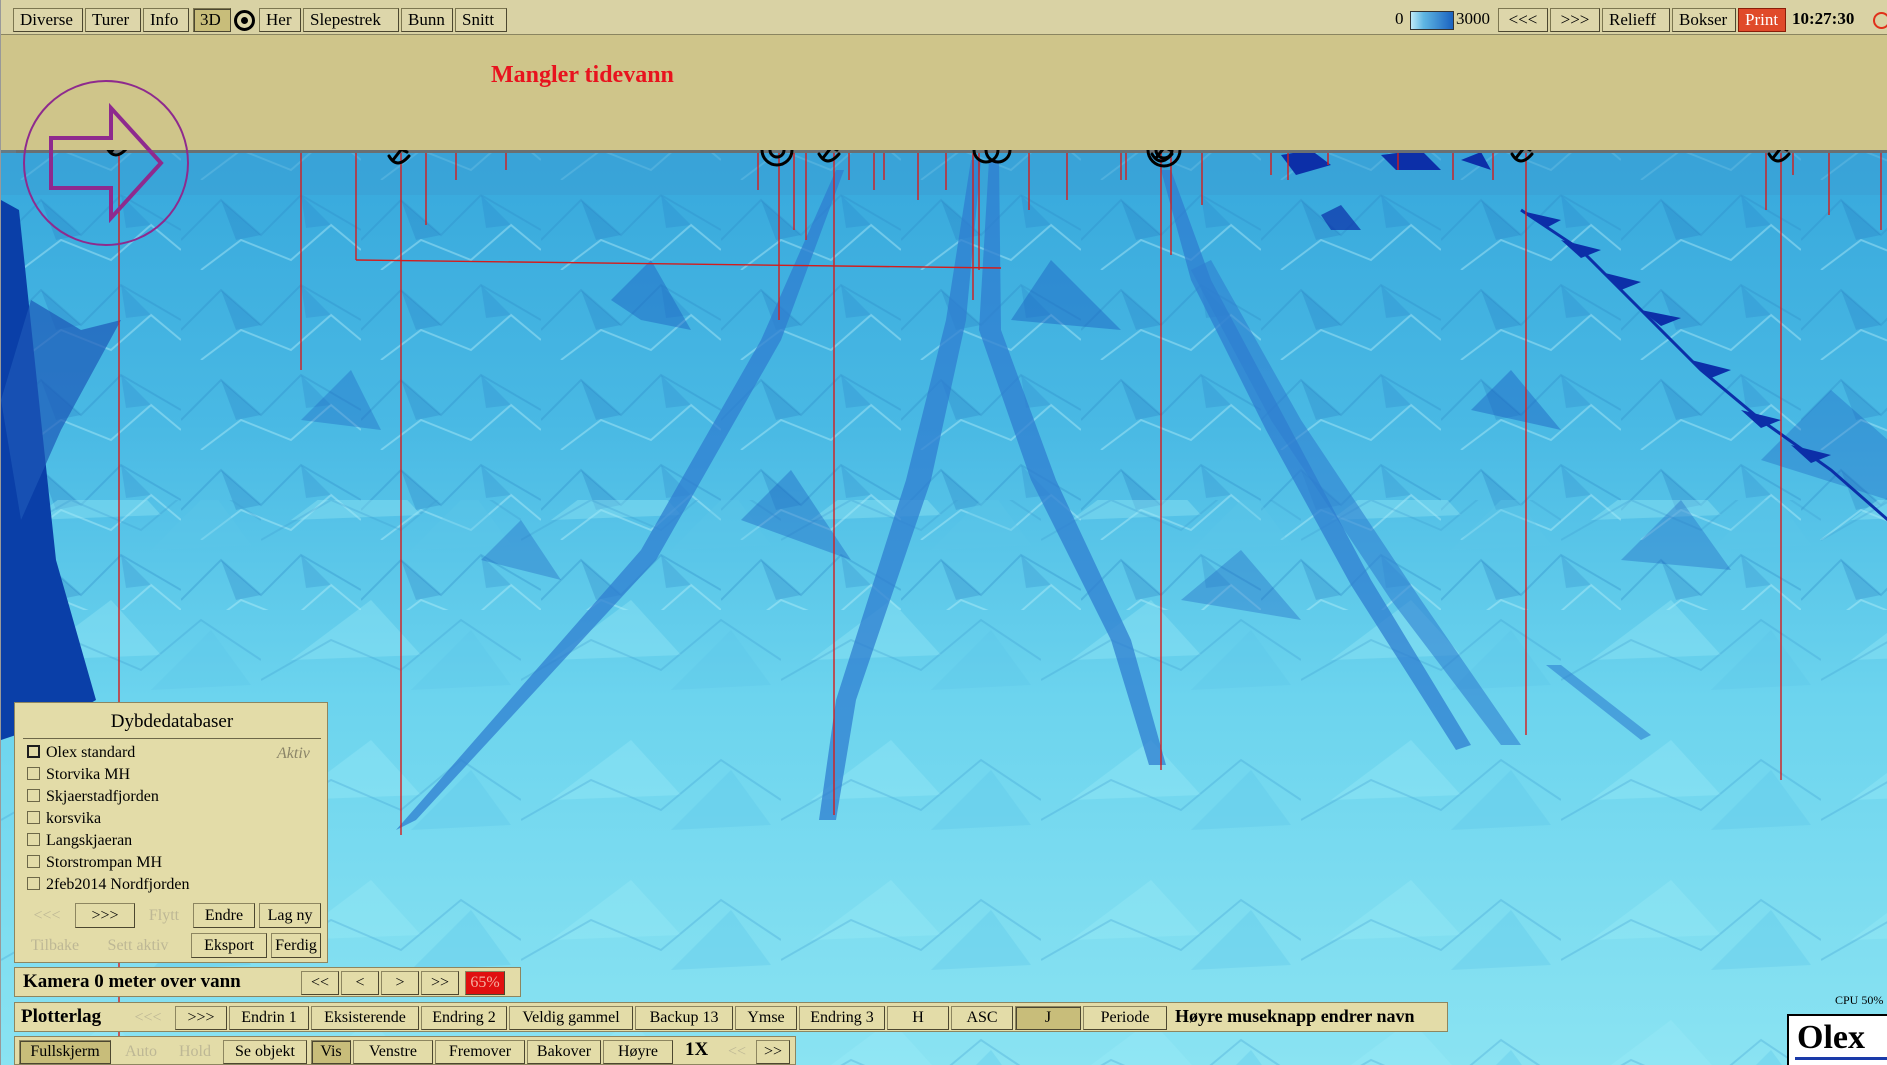 This screenshot has width=1887, height=1065. I want to click on sun-icon, so click(1880, 20).